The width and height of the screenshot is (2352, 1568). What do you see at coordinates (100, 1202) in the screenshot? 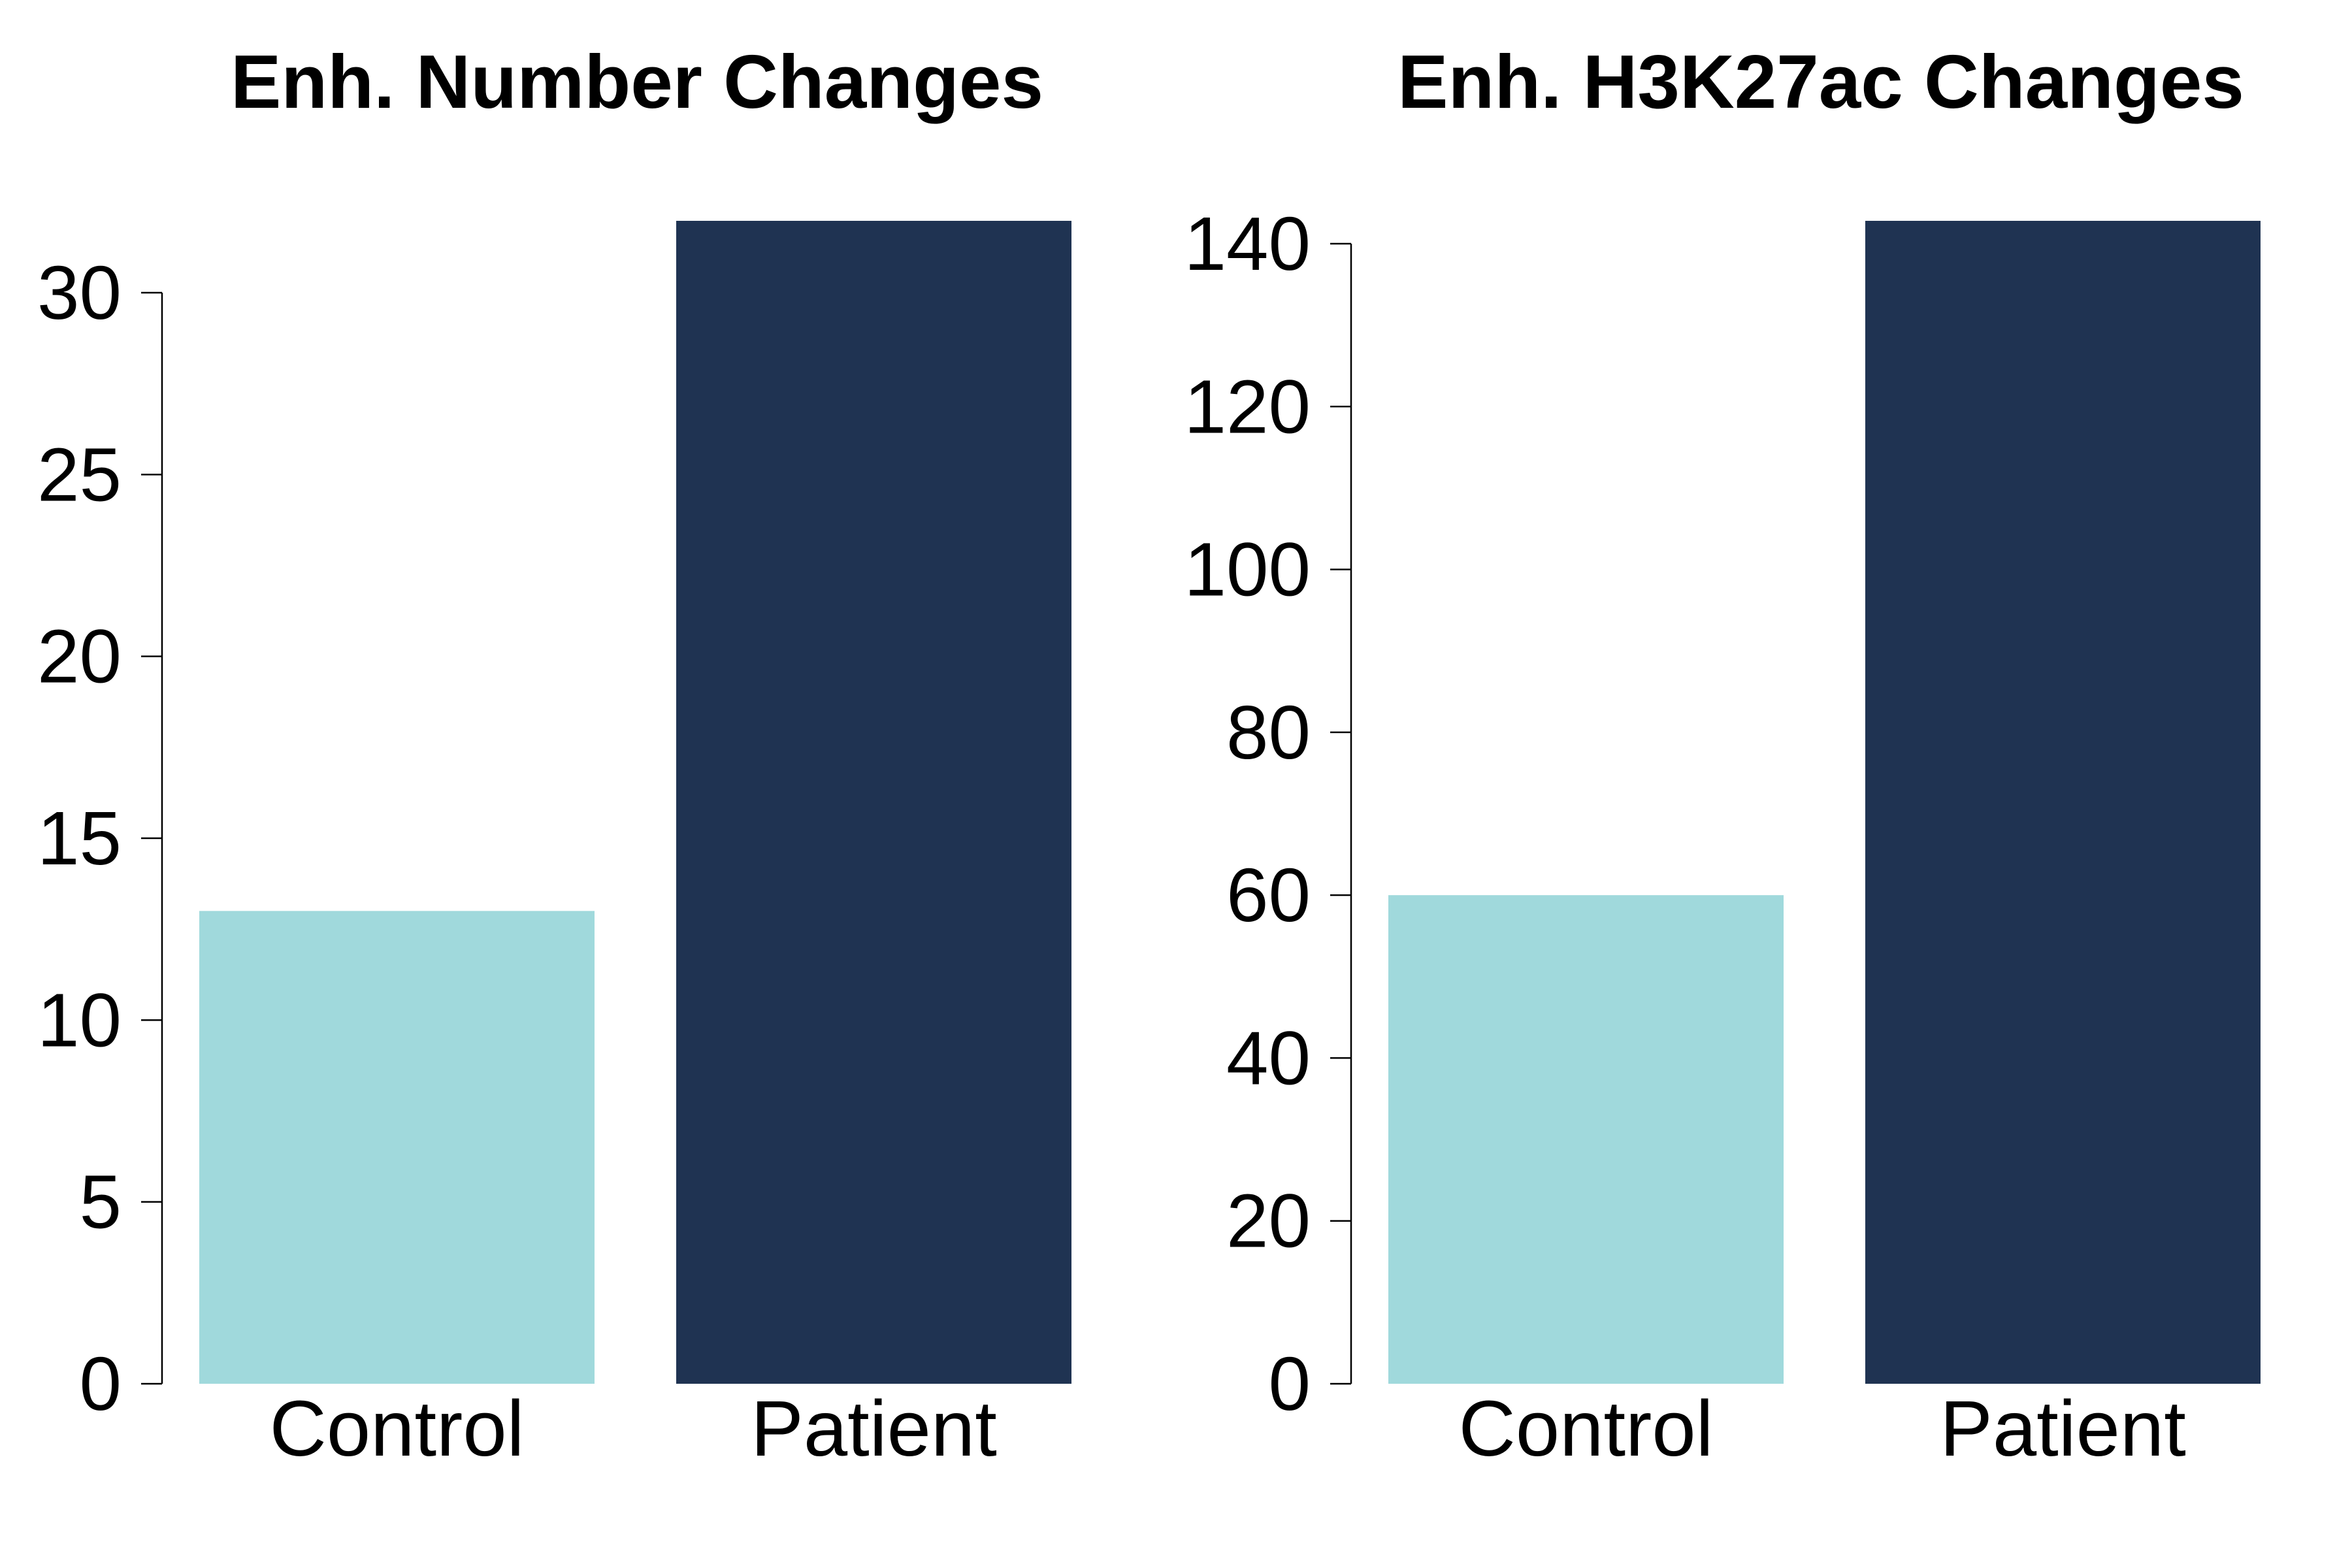
I see `y-tick-label: 5` at bounding box center [100, 1202].